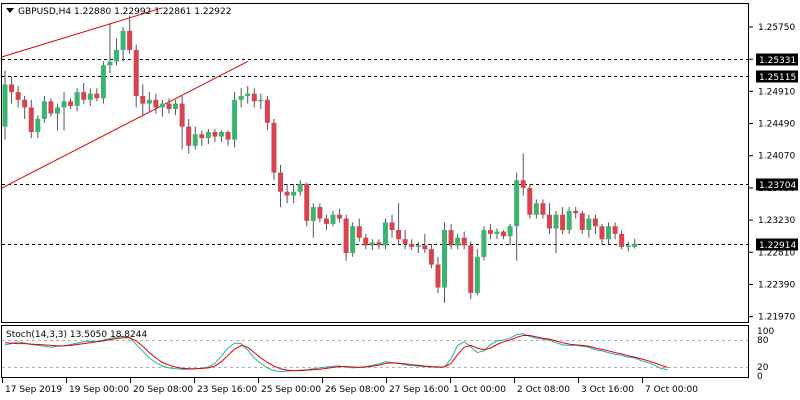 The height and width of the screenshot is (400, 800). I want to click on time-tick-label: 25 Sep 00:00, so click(291, 390).